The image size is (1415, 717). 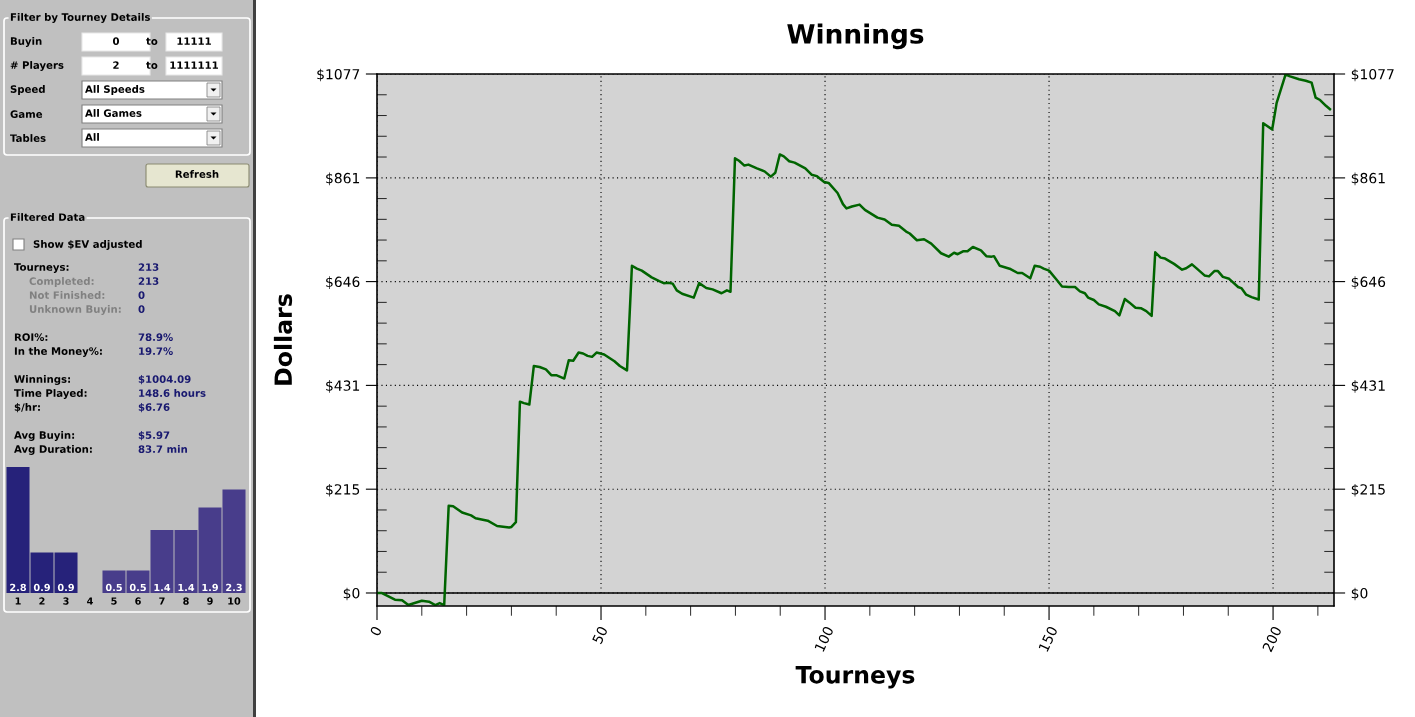 I want to click on x-tick-label: 7, so click(x=162, y=601).